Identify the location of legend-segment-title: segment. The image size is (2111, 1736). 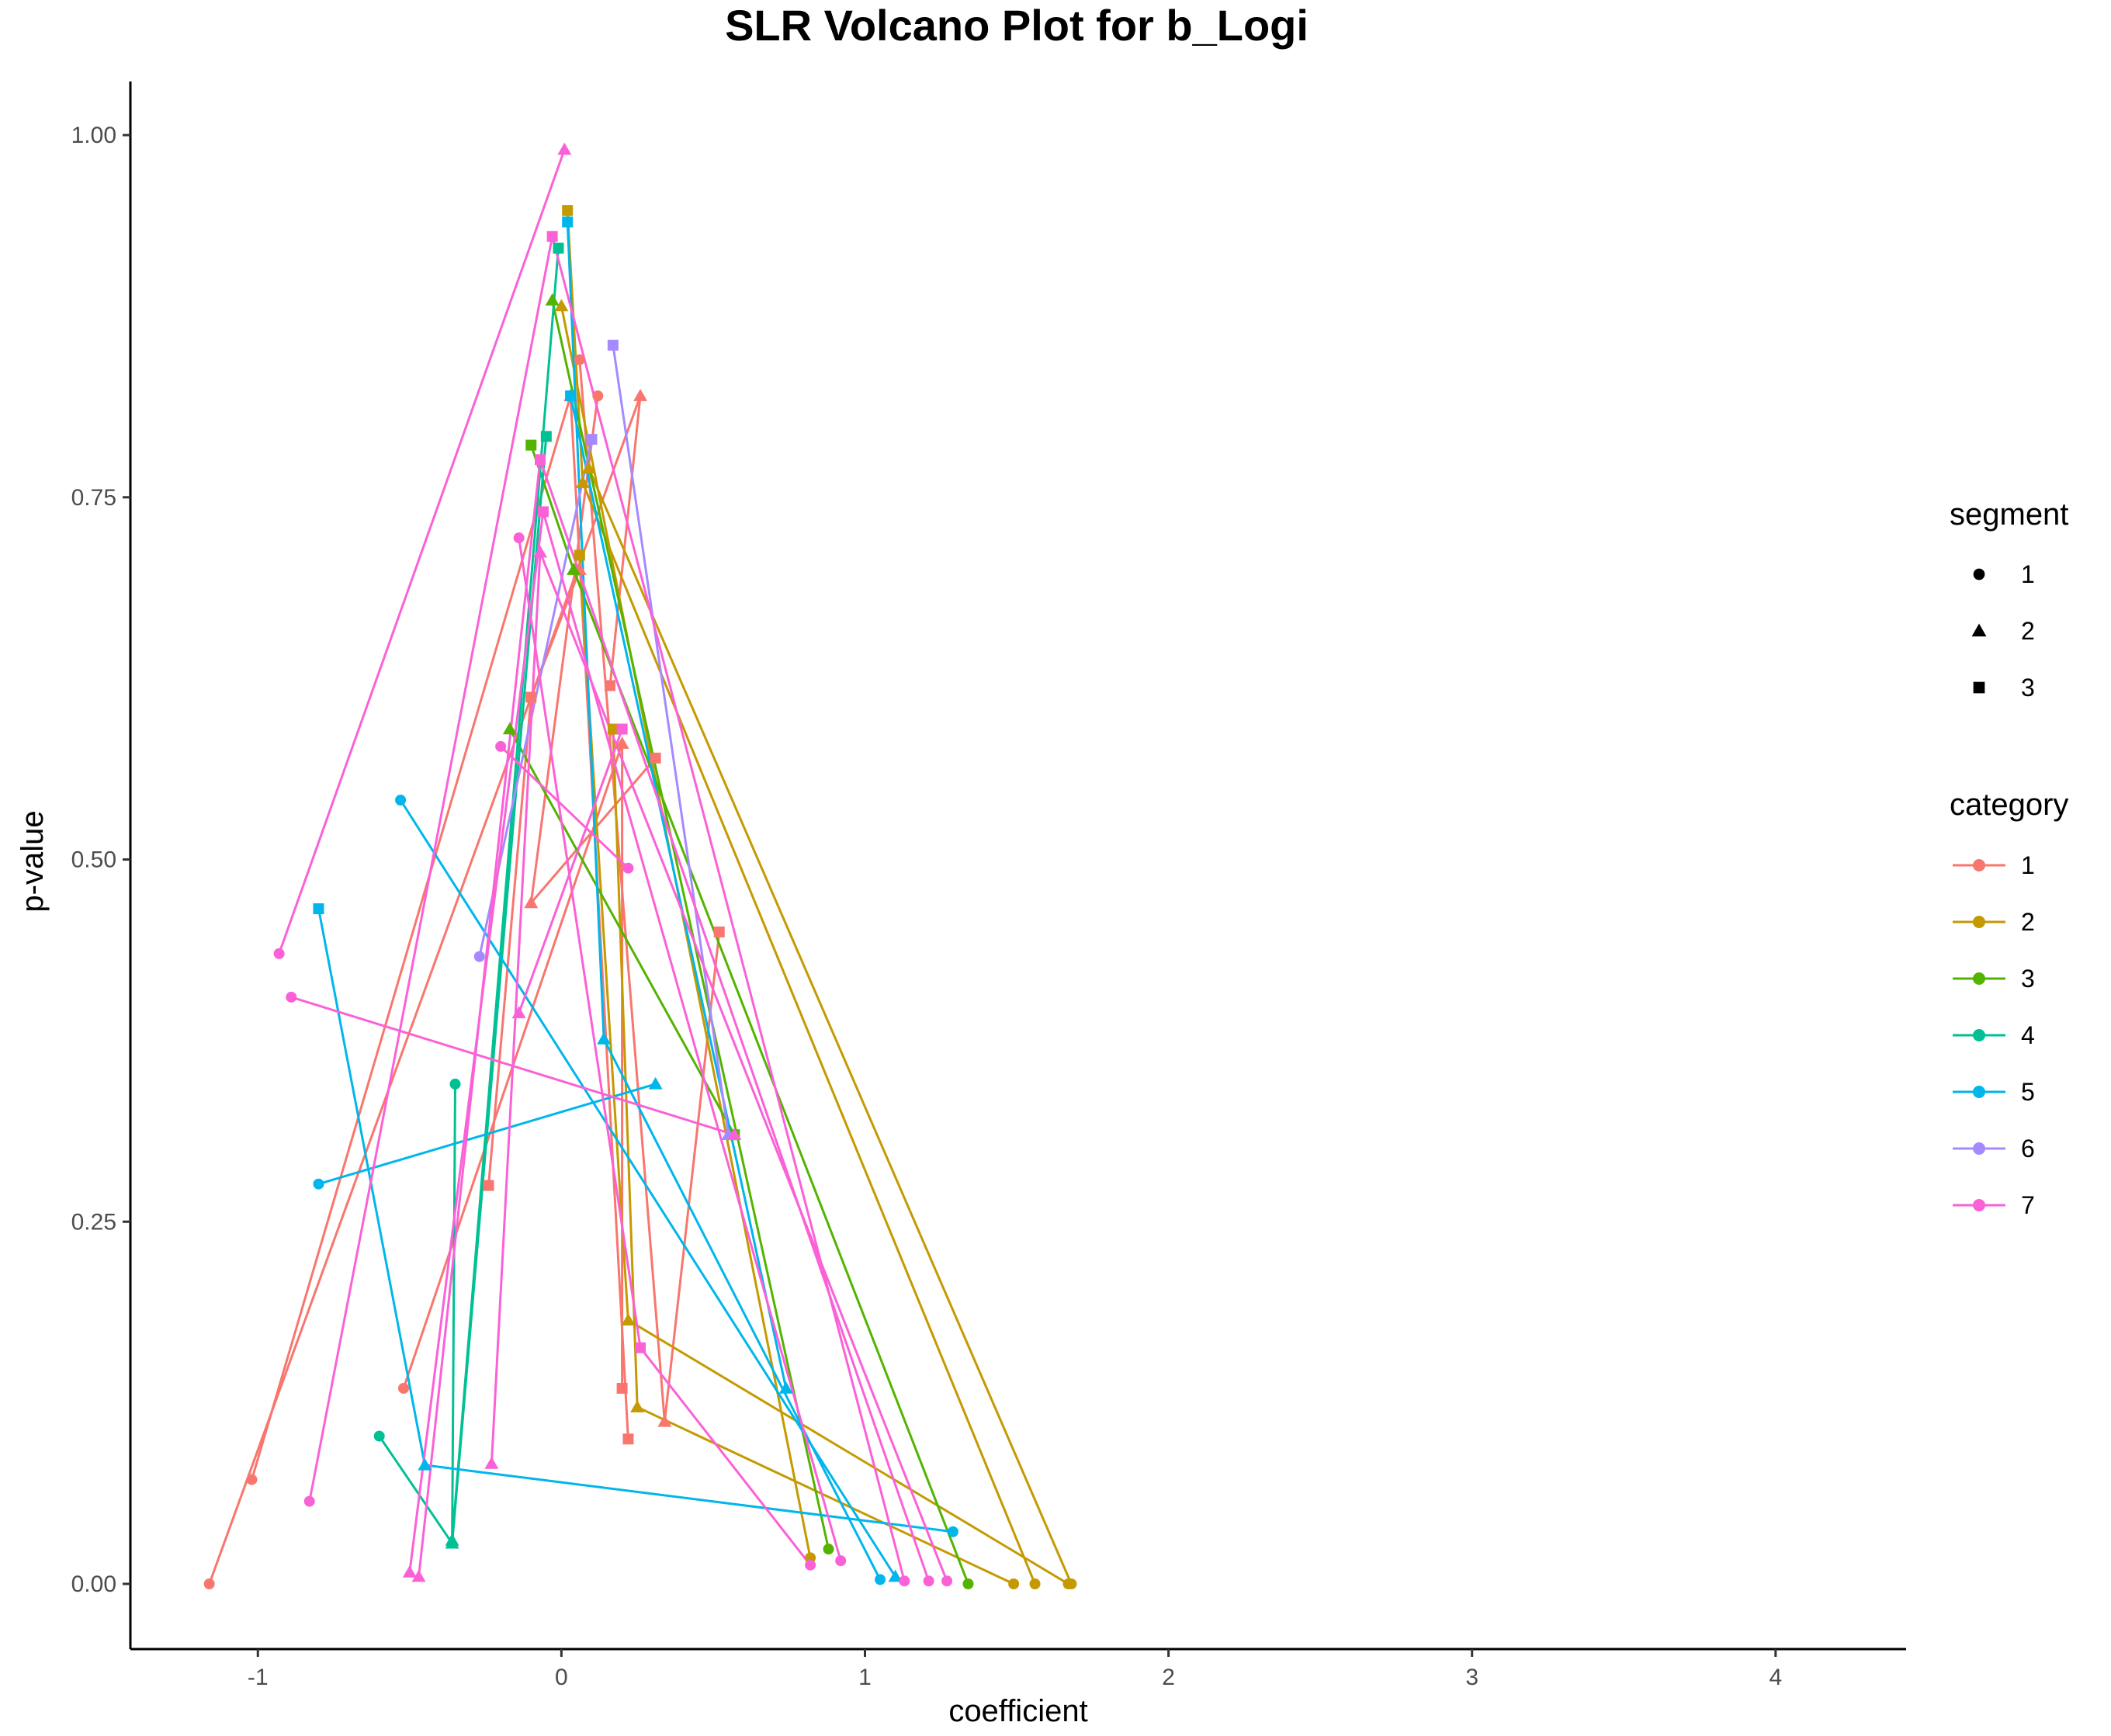
(2009, 514).